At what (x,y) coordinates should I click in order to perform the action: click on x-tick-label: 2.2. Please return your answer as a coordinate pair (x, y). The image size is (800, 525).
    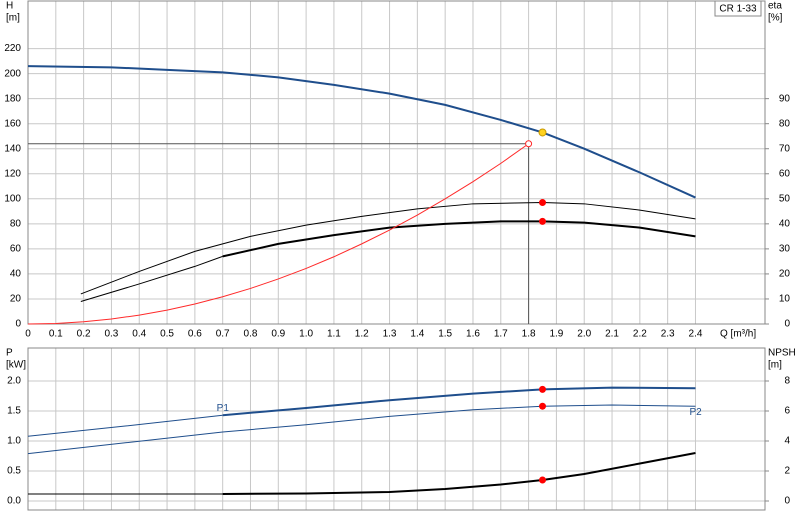
    Looking at the image, I should click on (640, 334).